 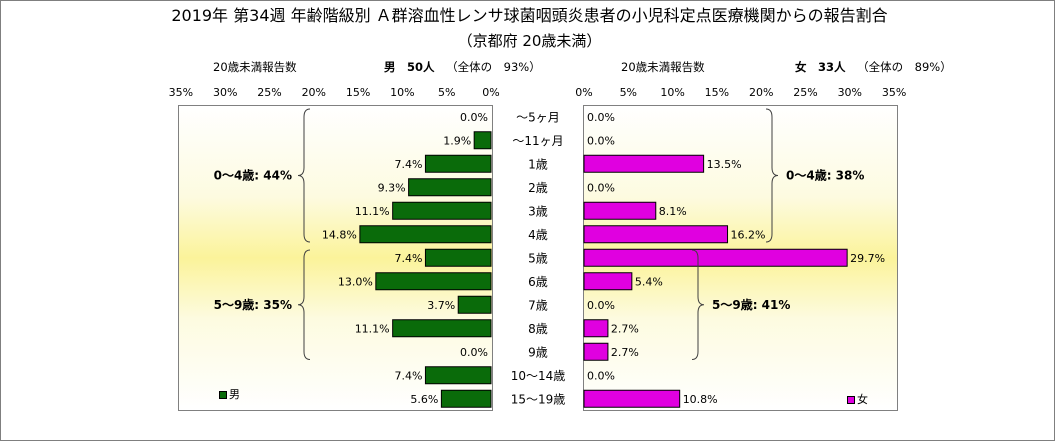 What do you see at coordinates (538, 258) in the screenshot?
I see `age-category-label: 5歳` at bounding box center [538, 258].